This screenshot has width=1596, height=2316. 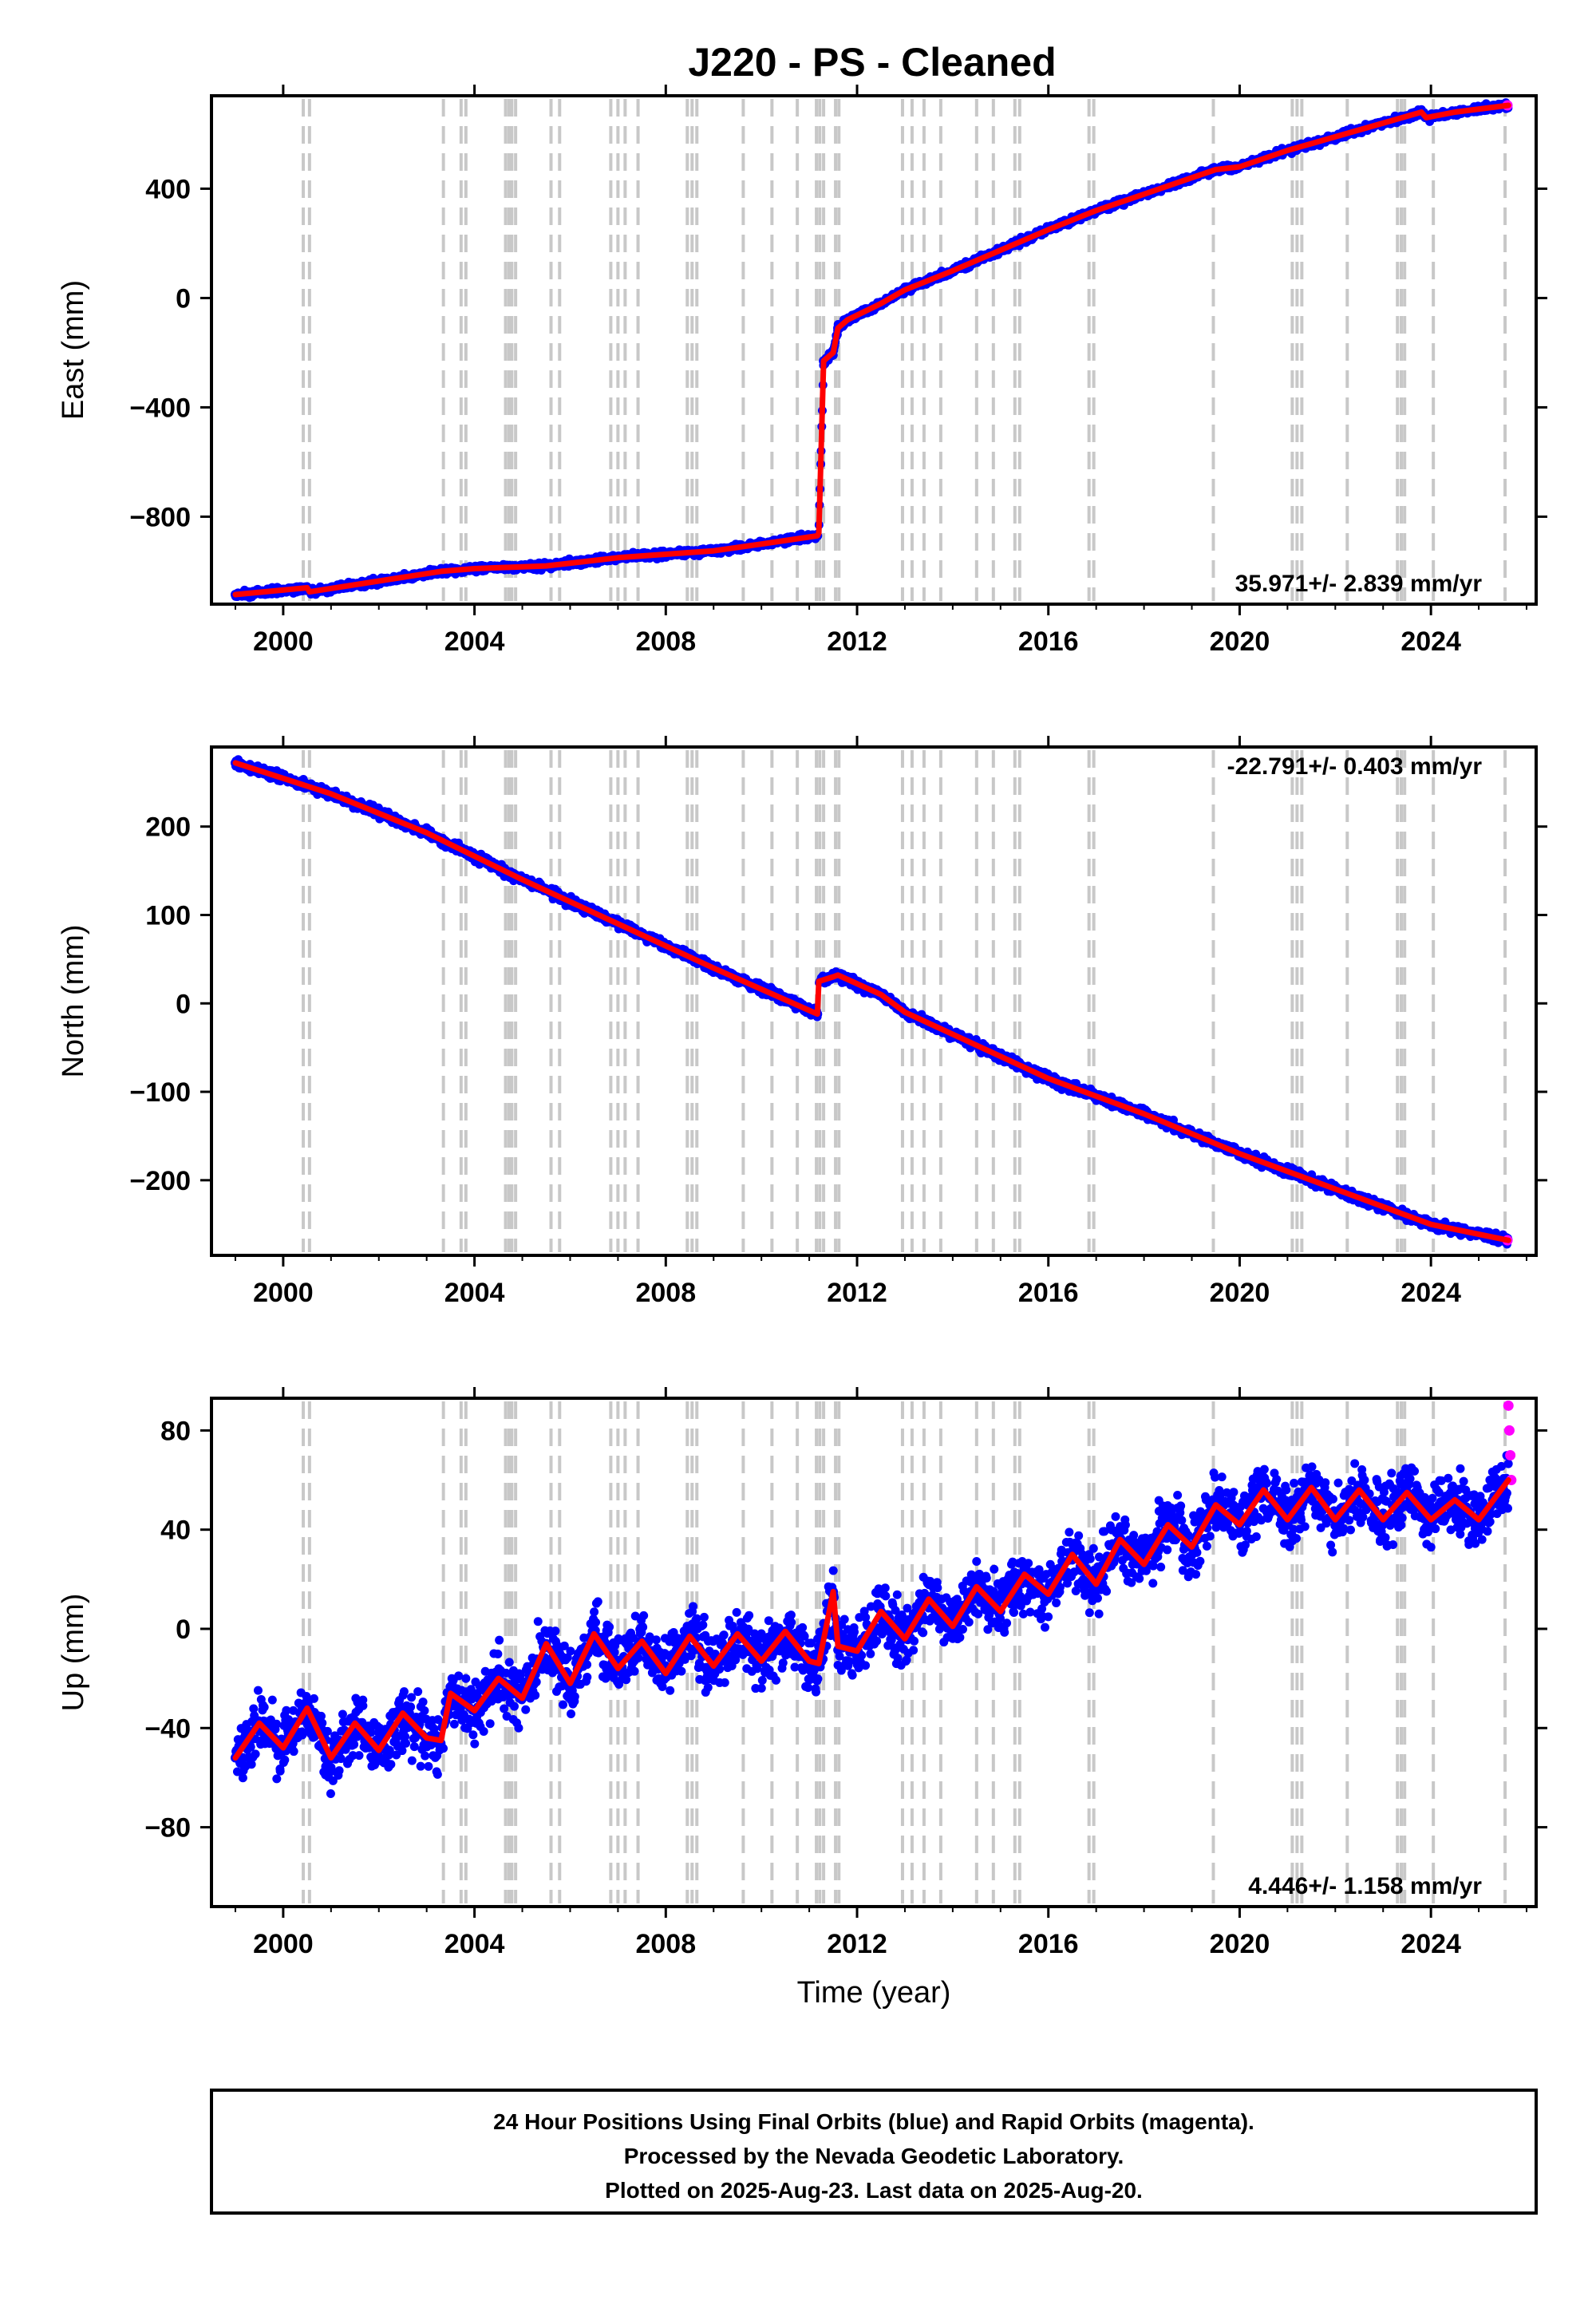 I want to click on x-tick-label: 2008, so click(x=665, y=641).